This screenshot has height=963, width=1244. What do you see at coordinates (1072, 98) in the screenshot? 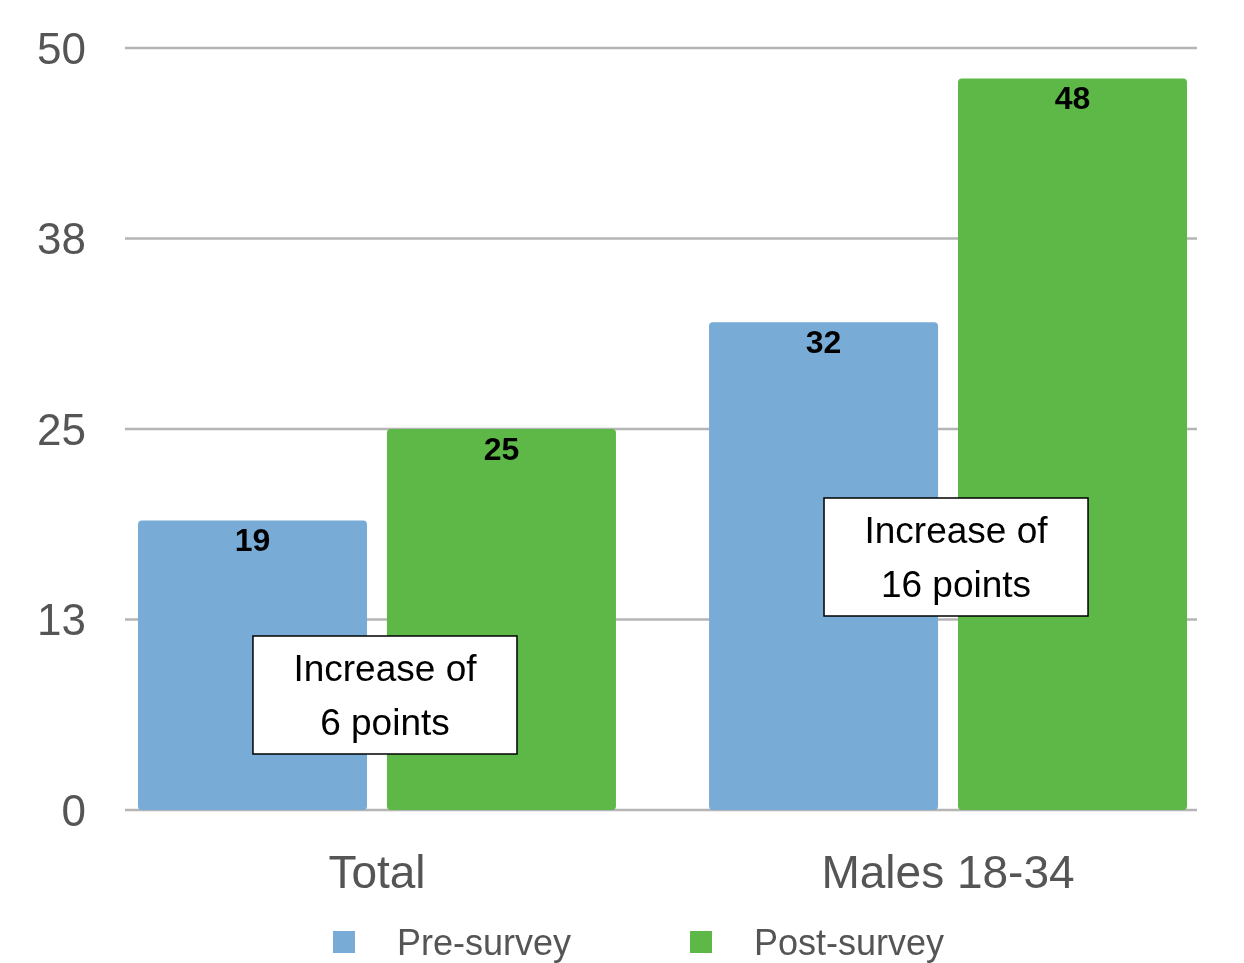
I see `data-label: 48` at bounding box center [1072, 98].